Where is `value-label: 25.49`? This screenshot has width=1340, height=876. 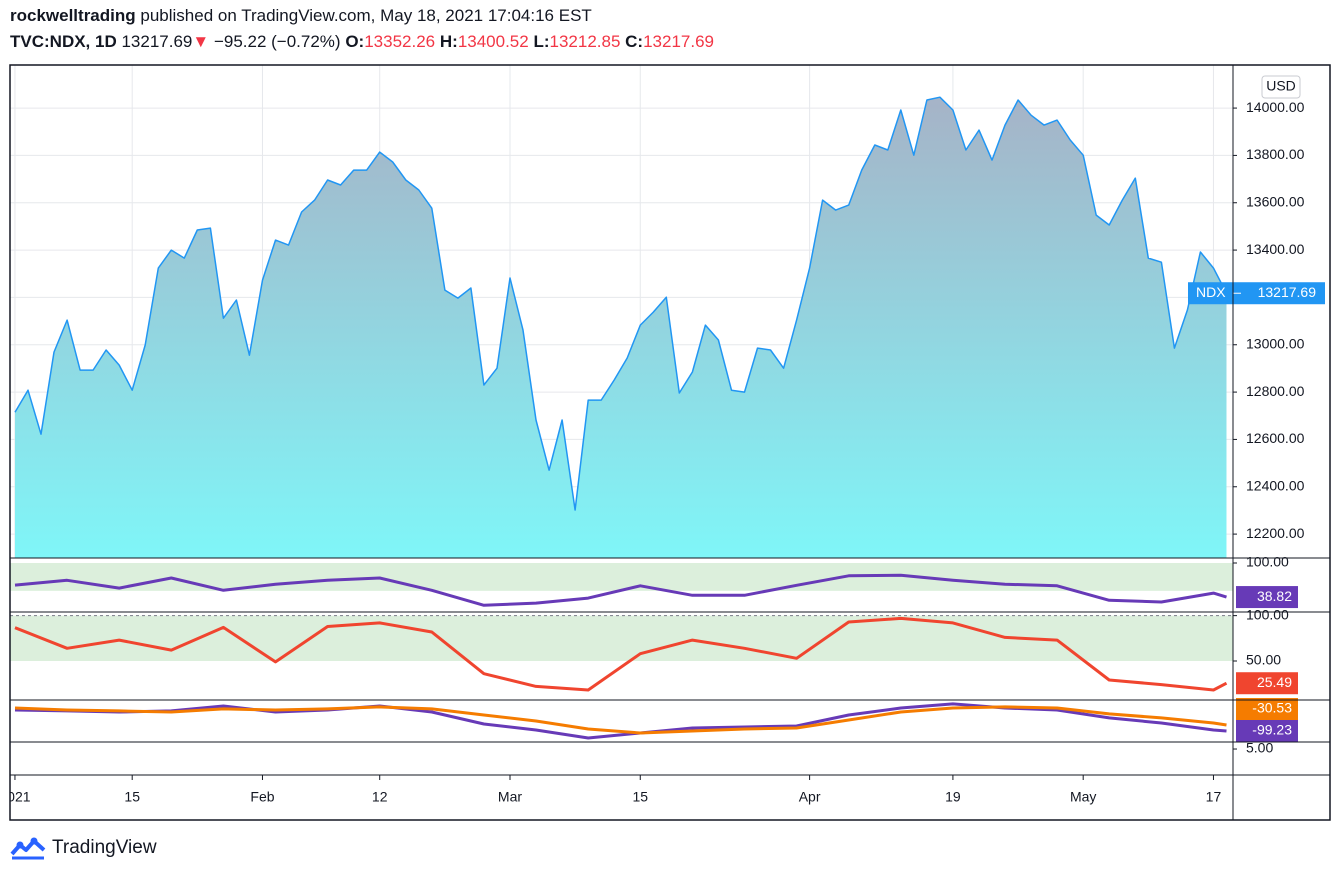
value-label: 25.49 is located at coordinates (1274, 682).